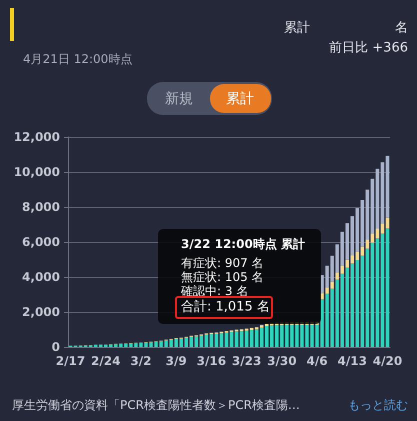  I want to click on y-tick-label: 12,000, so click(37, 137).